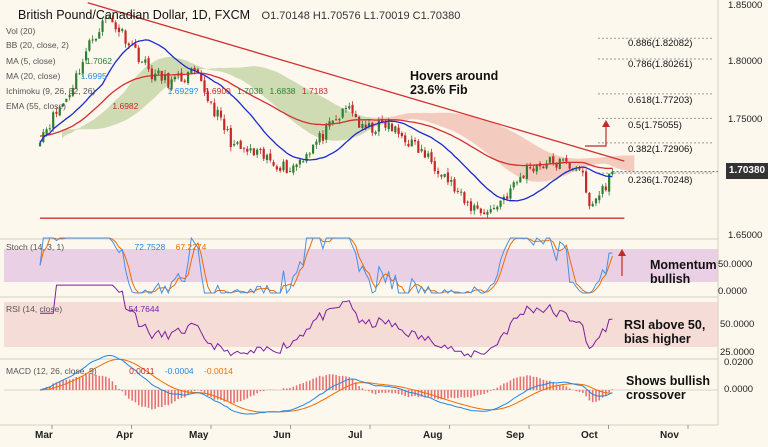 The image size is (768, 447). I want to click on price-tick-180: 1.80000, so click(745, 61).